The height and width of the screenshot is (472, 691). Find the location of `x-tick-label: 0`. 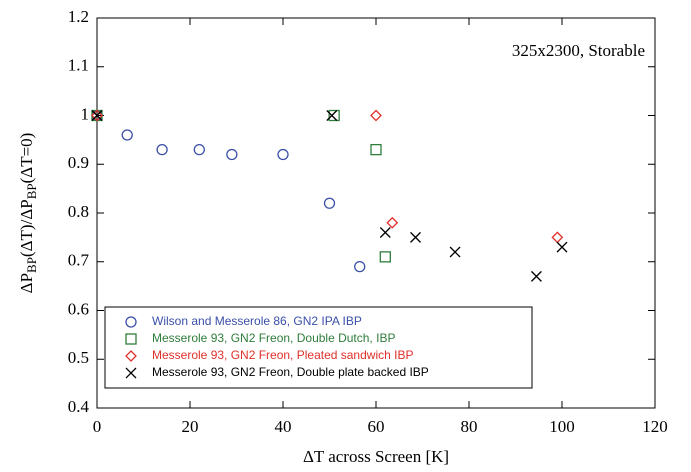

x-tick-label: 0 is located at coordinates (97, 426).